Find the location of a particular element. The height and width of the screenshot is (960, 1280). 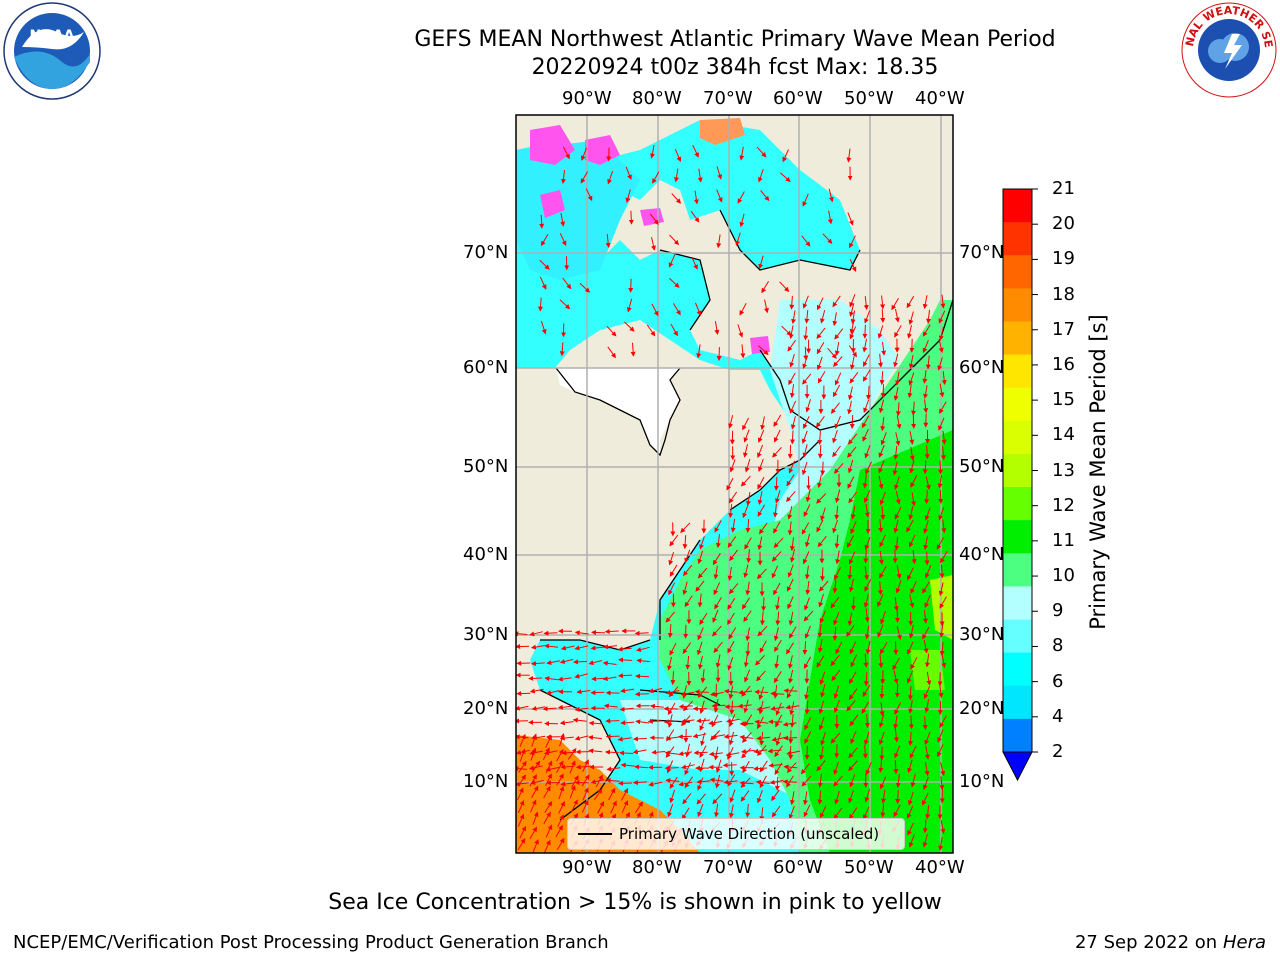

colorbar-frame is located at coordinates (1017, 470).